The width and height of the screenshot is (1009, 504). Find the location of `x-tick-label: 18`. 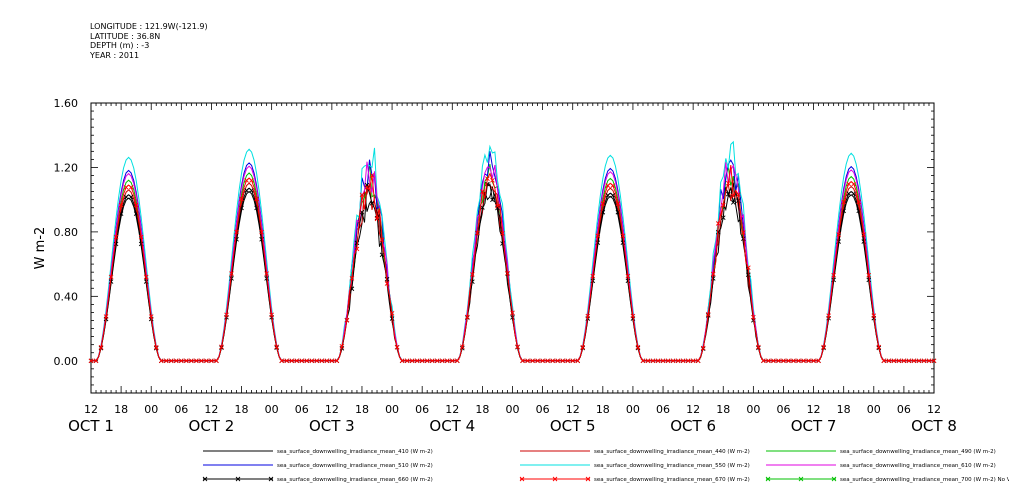

x-tick-label: 18 is located at coordinates (603, 409).